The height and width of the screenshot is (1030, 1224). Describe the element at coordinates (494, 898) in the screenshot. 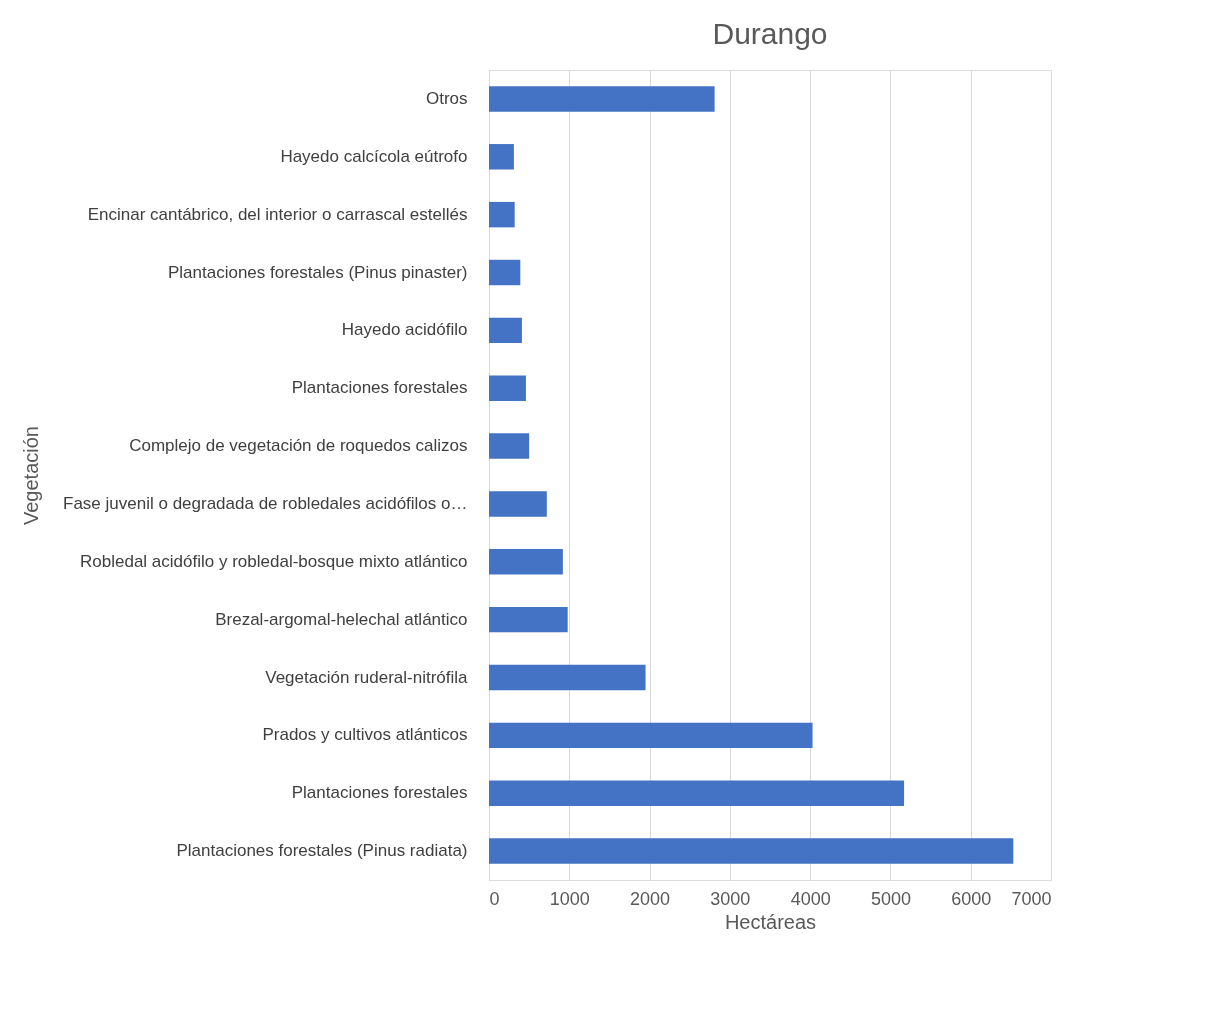

I see `x-tick-label: 0` at that location.